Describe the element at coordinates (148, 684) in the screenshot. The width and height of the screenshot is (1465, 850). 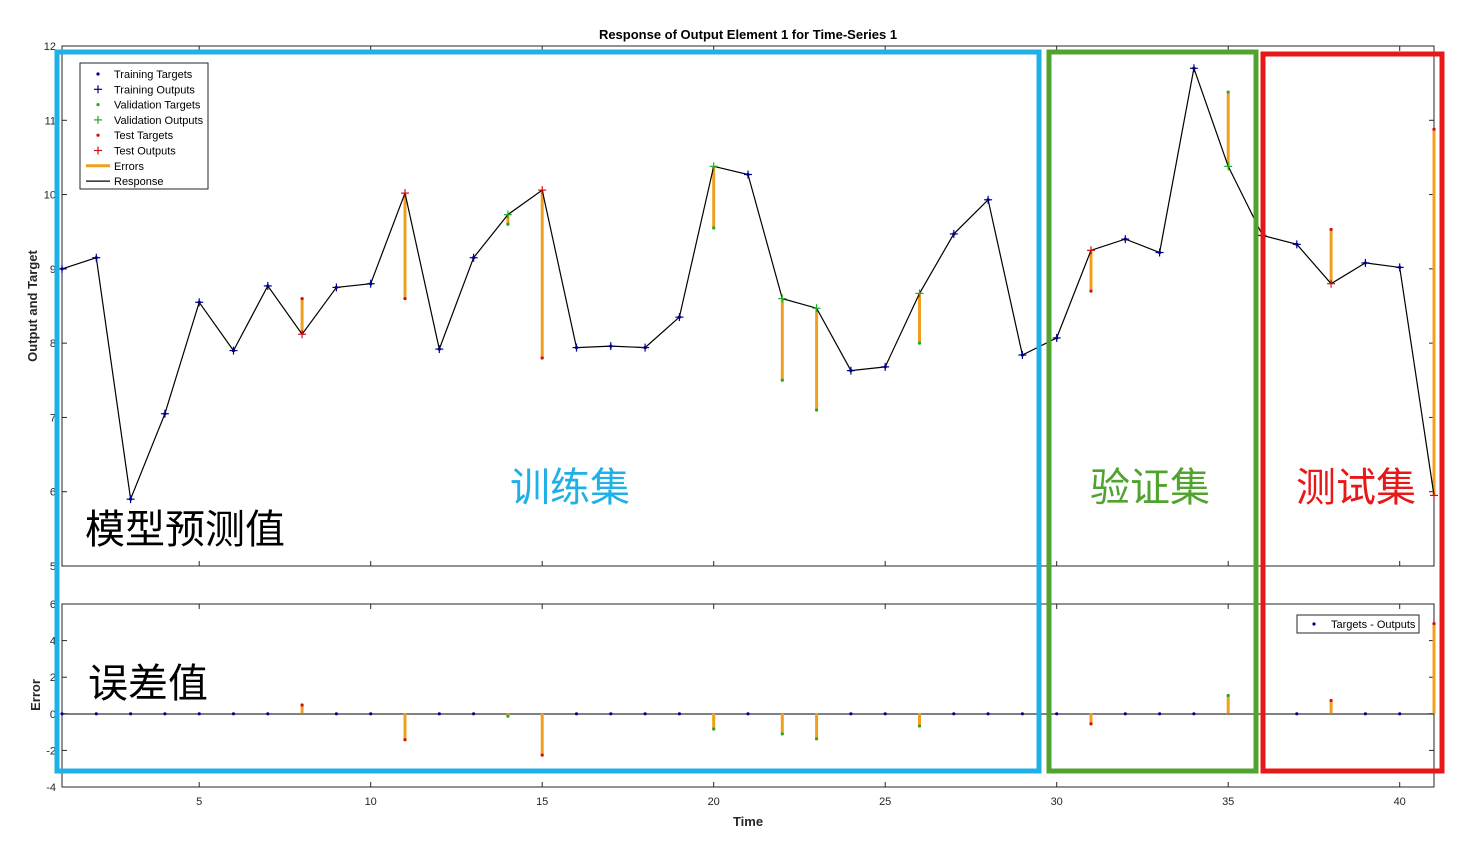
I see `error-value-label: 误差值` at that location.